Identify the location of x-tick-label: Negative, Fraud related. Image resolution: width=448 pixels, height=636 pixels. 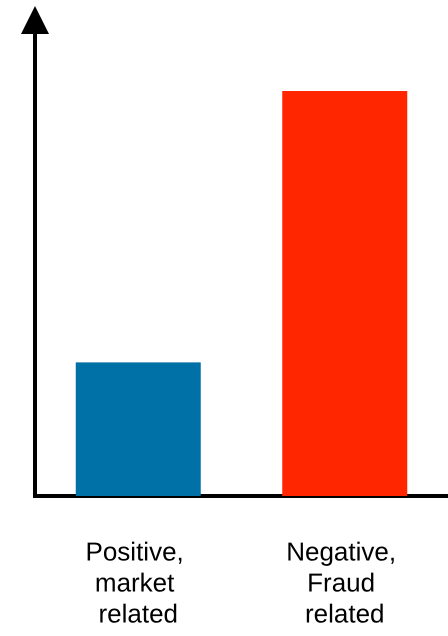
(345, 582).